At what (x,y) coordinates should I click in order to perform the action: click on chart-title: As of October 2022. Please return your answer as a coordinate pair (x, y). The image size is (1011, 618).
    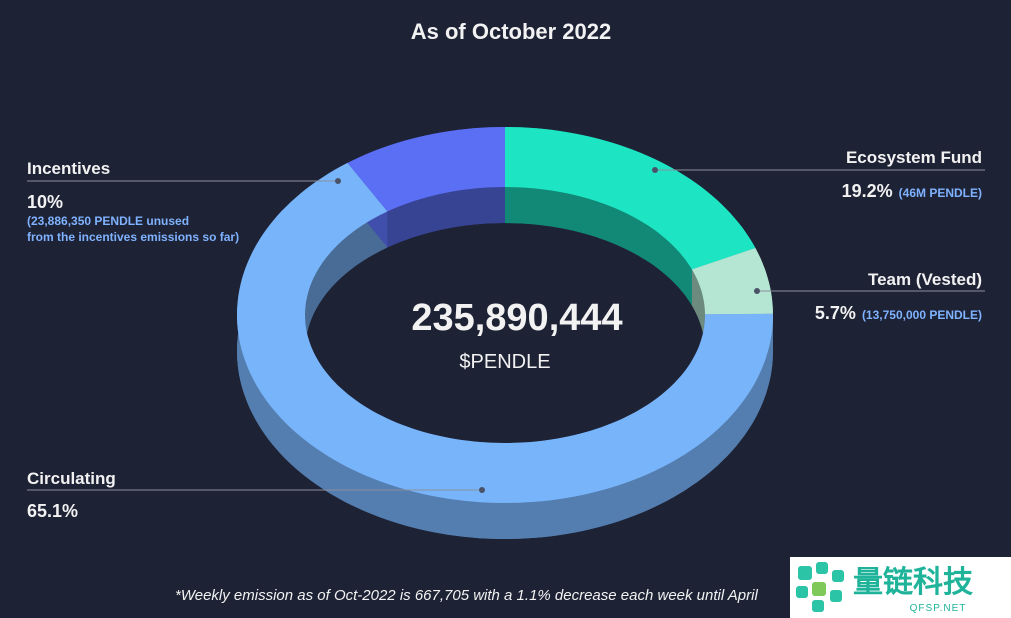
    Looking at the image, I should click on (511, 31).